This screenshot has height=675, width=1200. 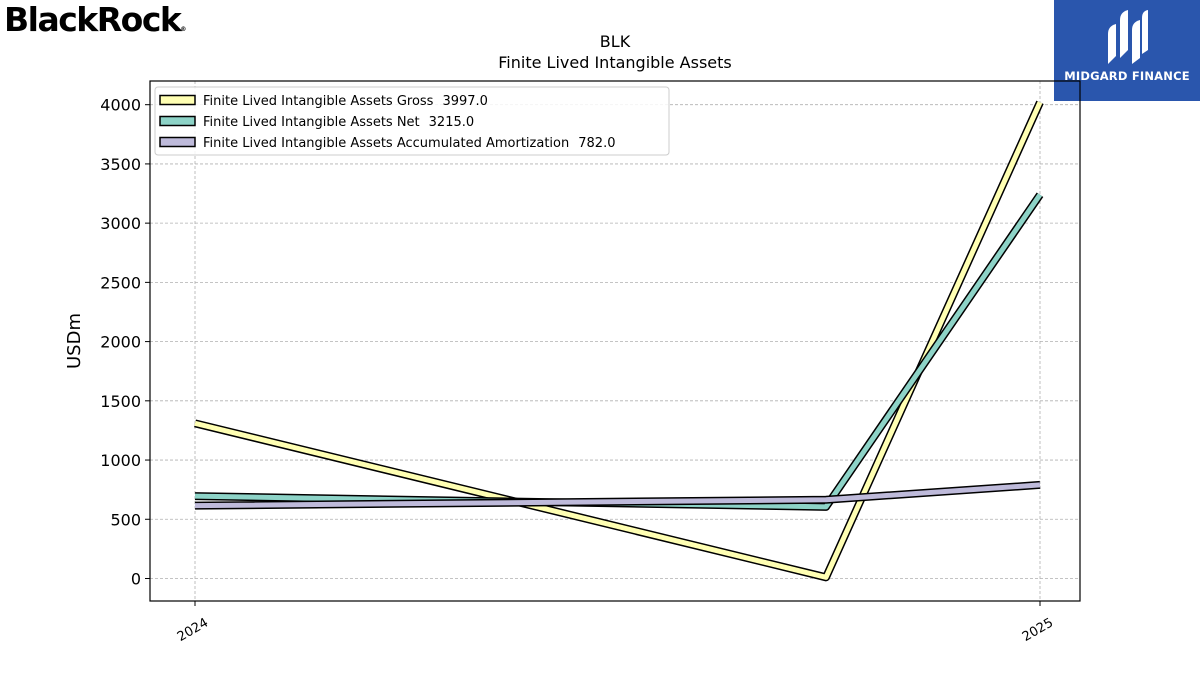 What do you see at coordinates (465, 101) in the screenshot?
I see `legend-series-value: 3997.0` at bounding box center [465, 101].